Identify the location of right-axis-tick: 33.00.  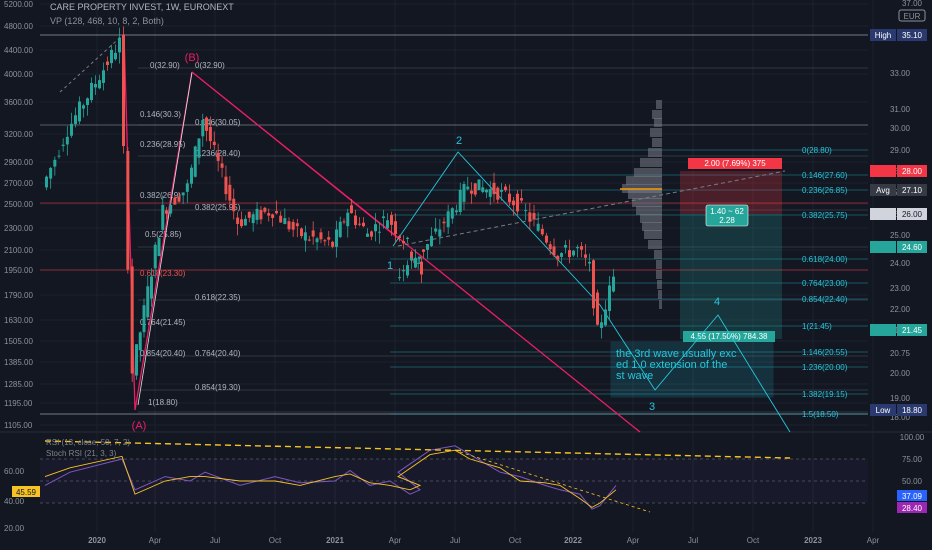
(900, 73).